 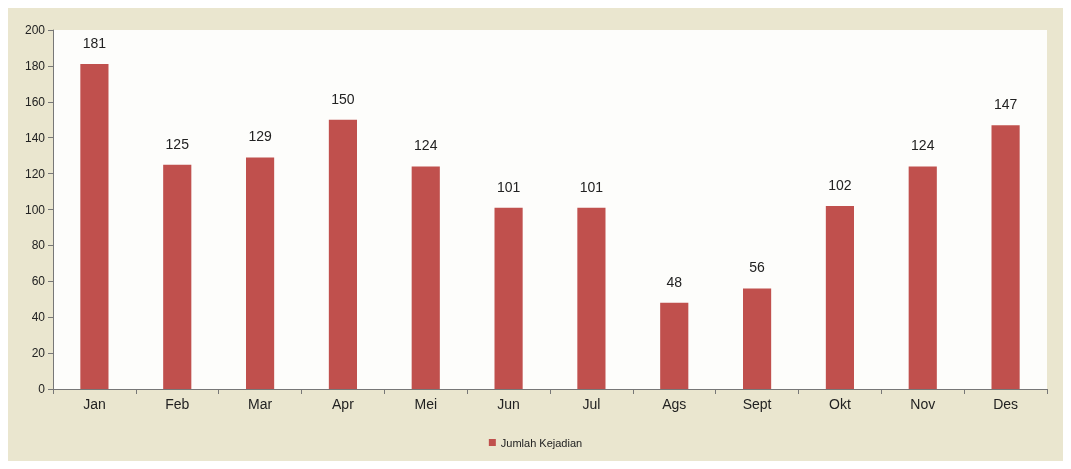 I want to click on x-tick-label: Des, so click(x=1006, y=404).